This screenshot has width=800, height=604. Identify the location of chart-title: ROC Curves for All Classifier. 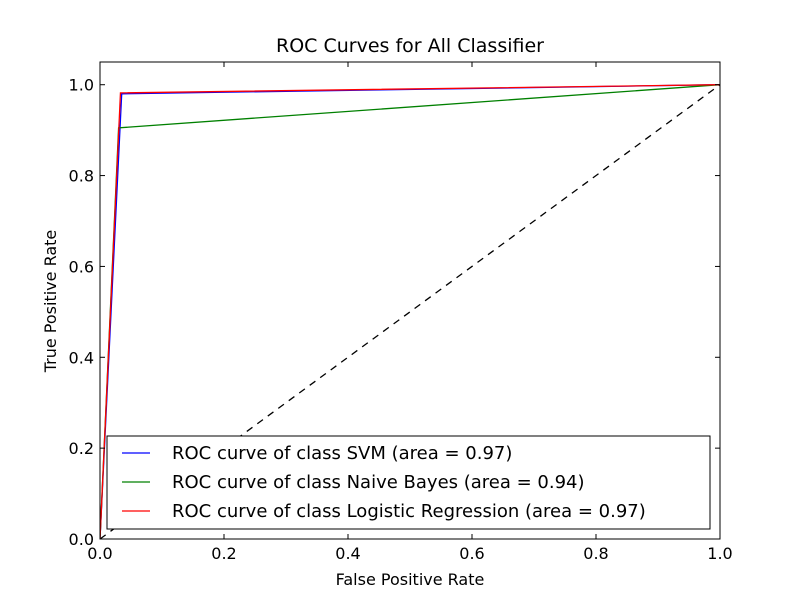
(410, 46).